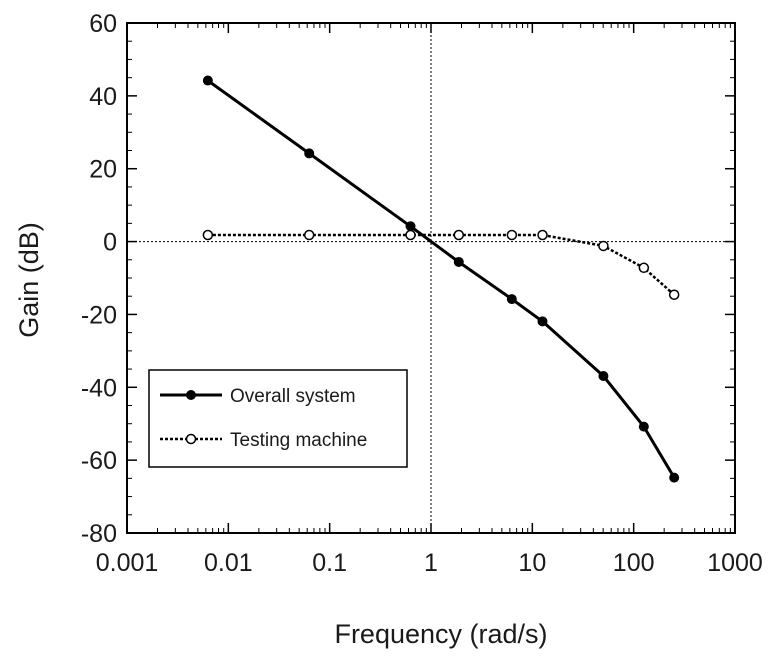  I want to click on y-tick-label: 40, so click(103, 97).